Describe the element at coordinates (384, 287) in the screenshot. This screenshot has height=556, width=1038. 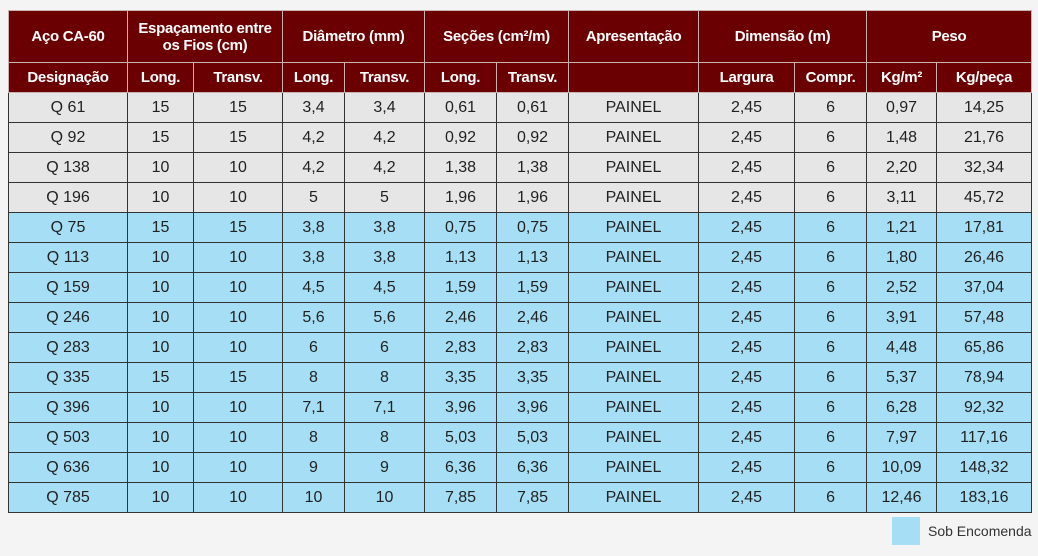
I see `table-cell: 4,5` at that location.